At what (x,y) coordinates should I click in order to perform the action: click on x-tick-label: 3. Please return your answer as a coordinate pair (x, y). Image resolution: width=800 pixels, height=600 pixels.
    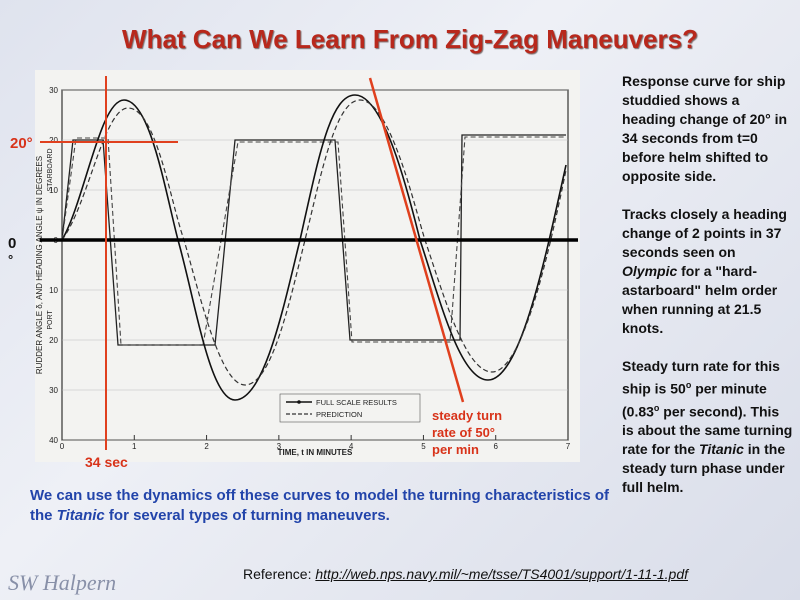
    Looking at the image, I should click on (279, 446).